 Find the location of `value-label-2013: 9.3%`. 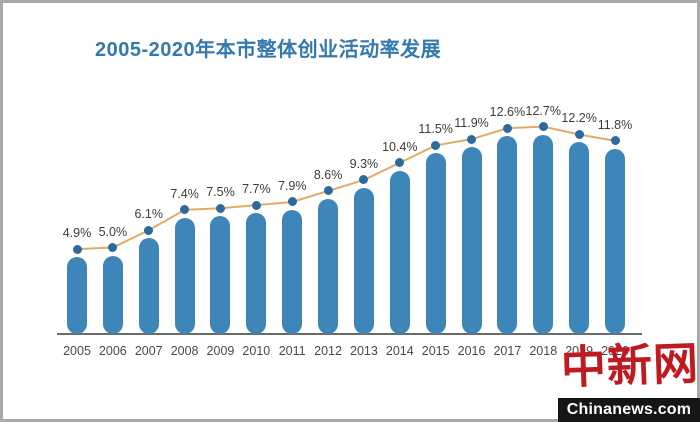

value-label-2013: 9.3% is located at coordinates (364, 163).